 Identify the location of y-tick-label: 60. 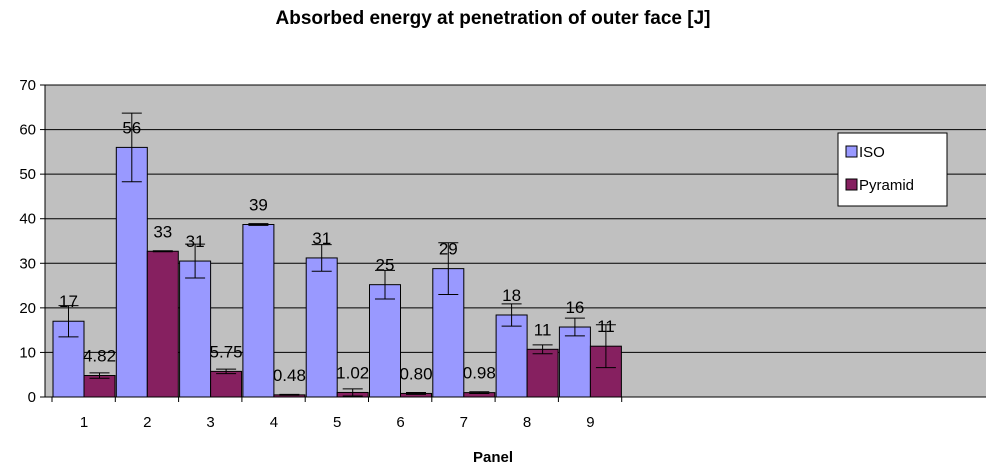
(27, 130).